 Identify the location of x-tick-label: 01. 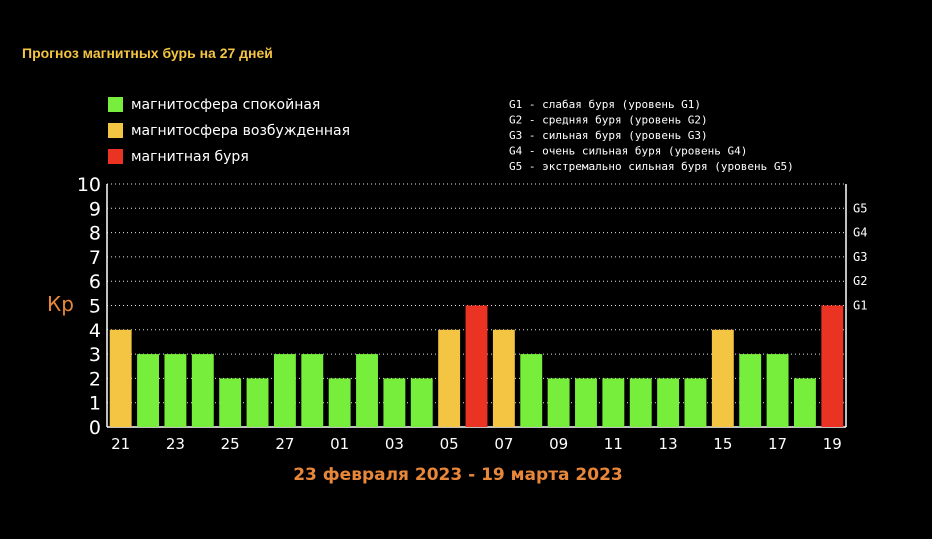
(339, 444).